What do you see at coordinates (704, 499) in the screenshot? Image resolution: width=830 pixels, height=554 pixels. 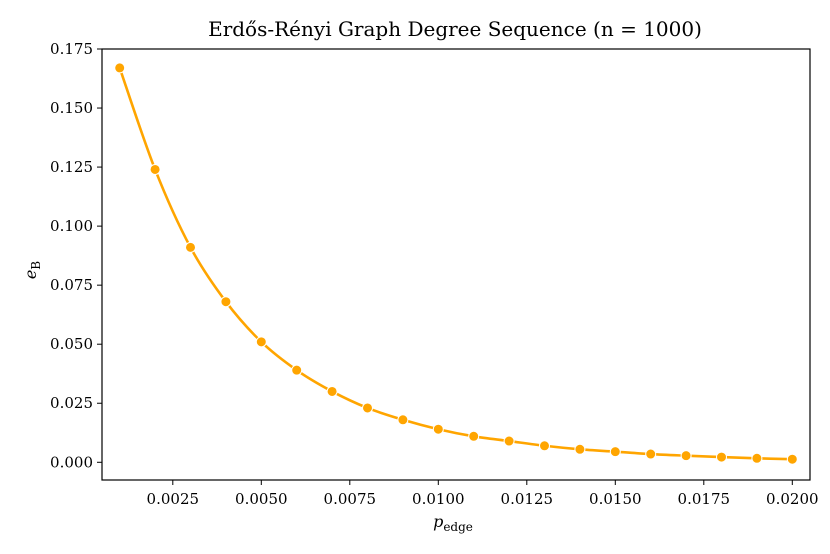 I see `x-tick-label: 0.0175` at bounding box center [704, 499].